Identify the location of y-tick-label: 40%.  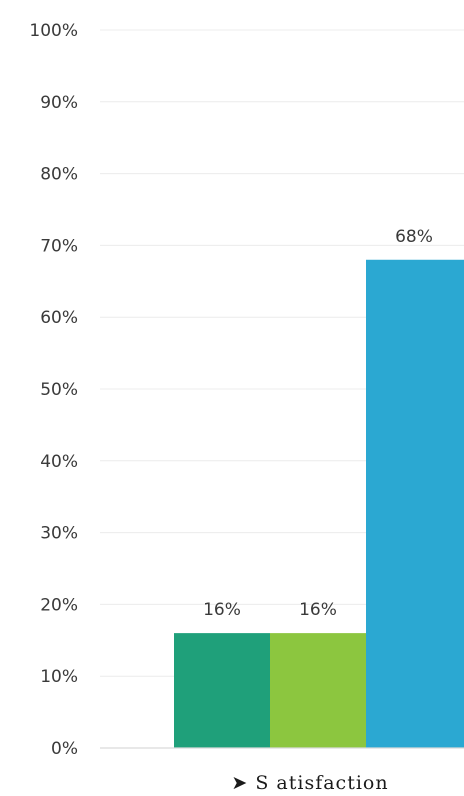
(59, 462).